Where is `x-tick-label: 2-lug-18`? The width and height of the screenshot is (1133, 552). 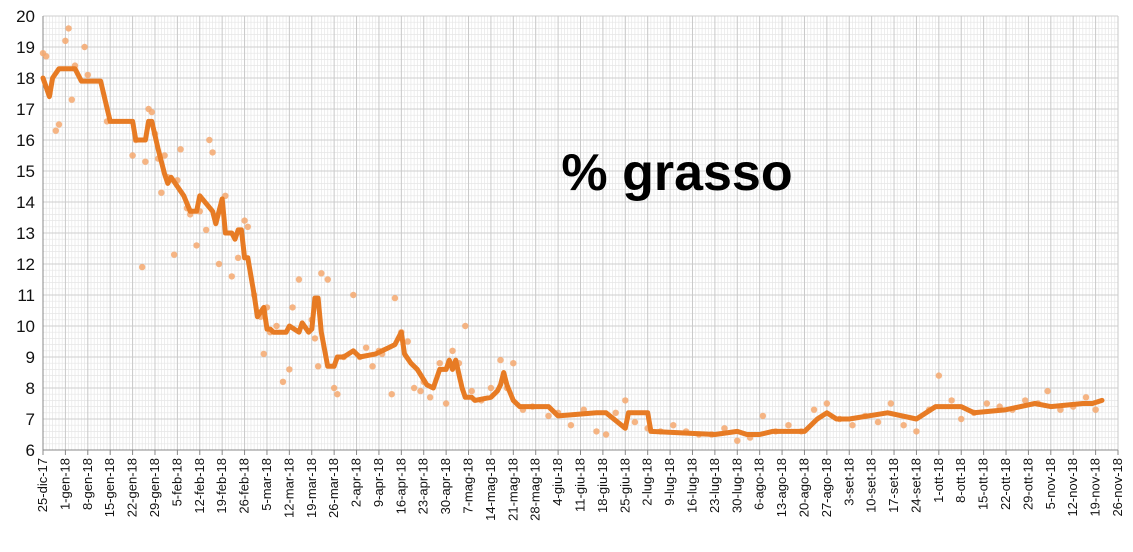
x-tick-label: 2-lug-18 is located at coordinates (647, 482).